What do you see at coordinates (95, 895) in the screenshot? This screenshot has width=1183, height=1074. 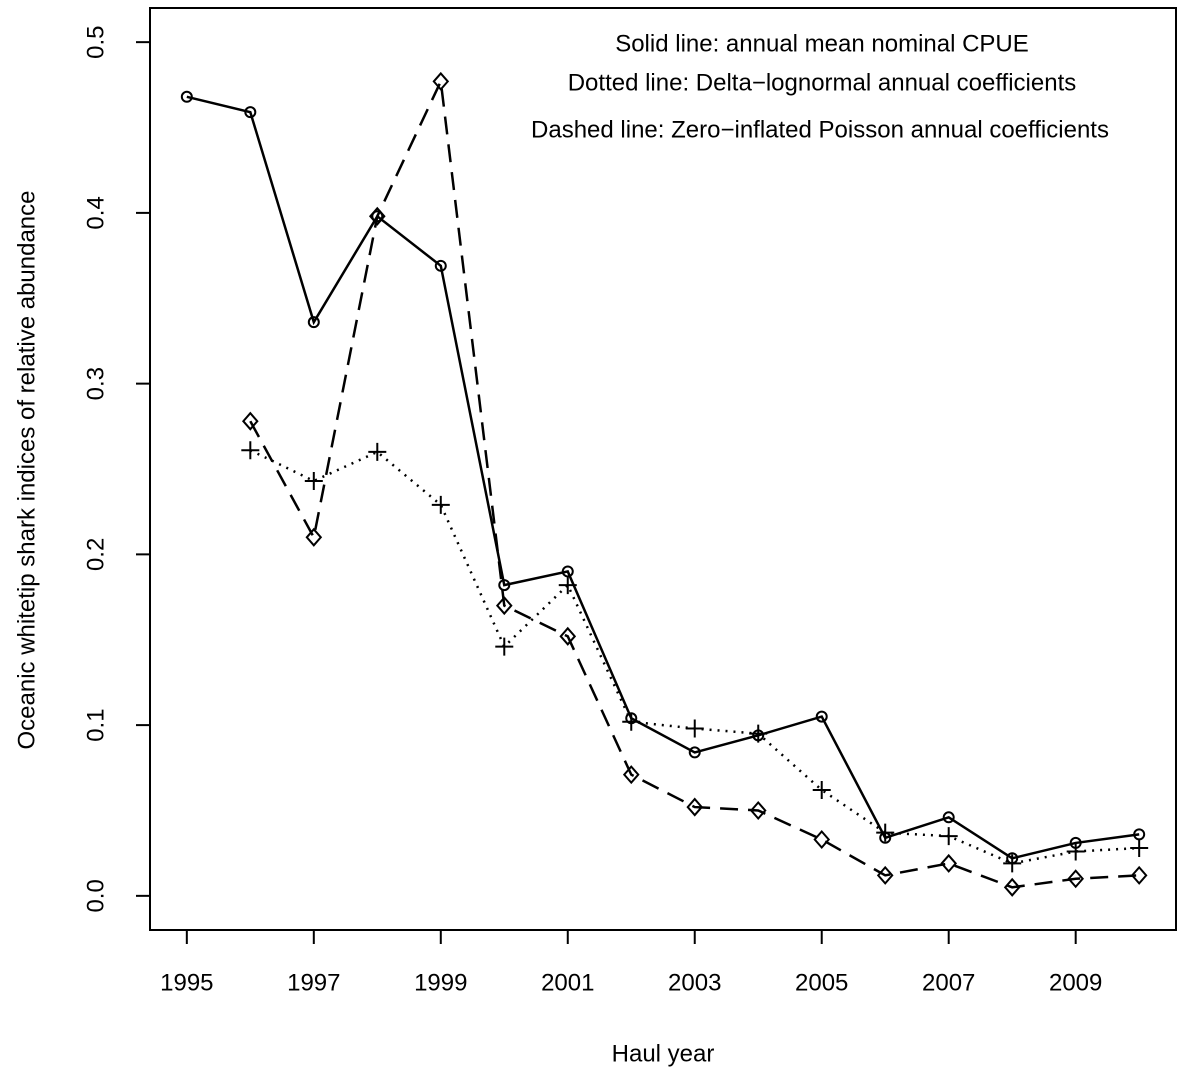 I see `y-tick-label: 0.0` at bounding box center [95, 895].